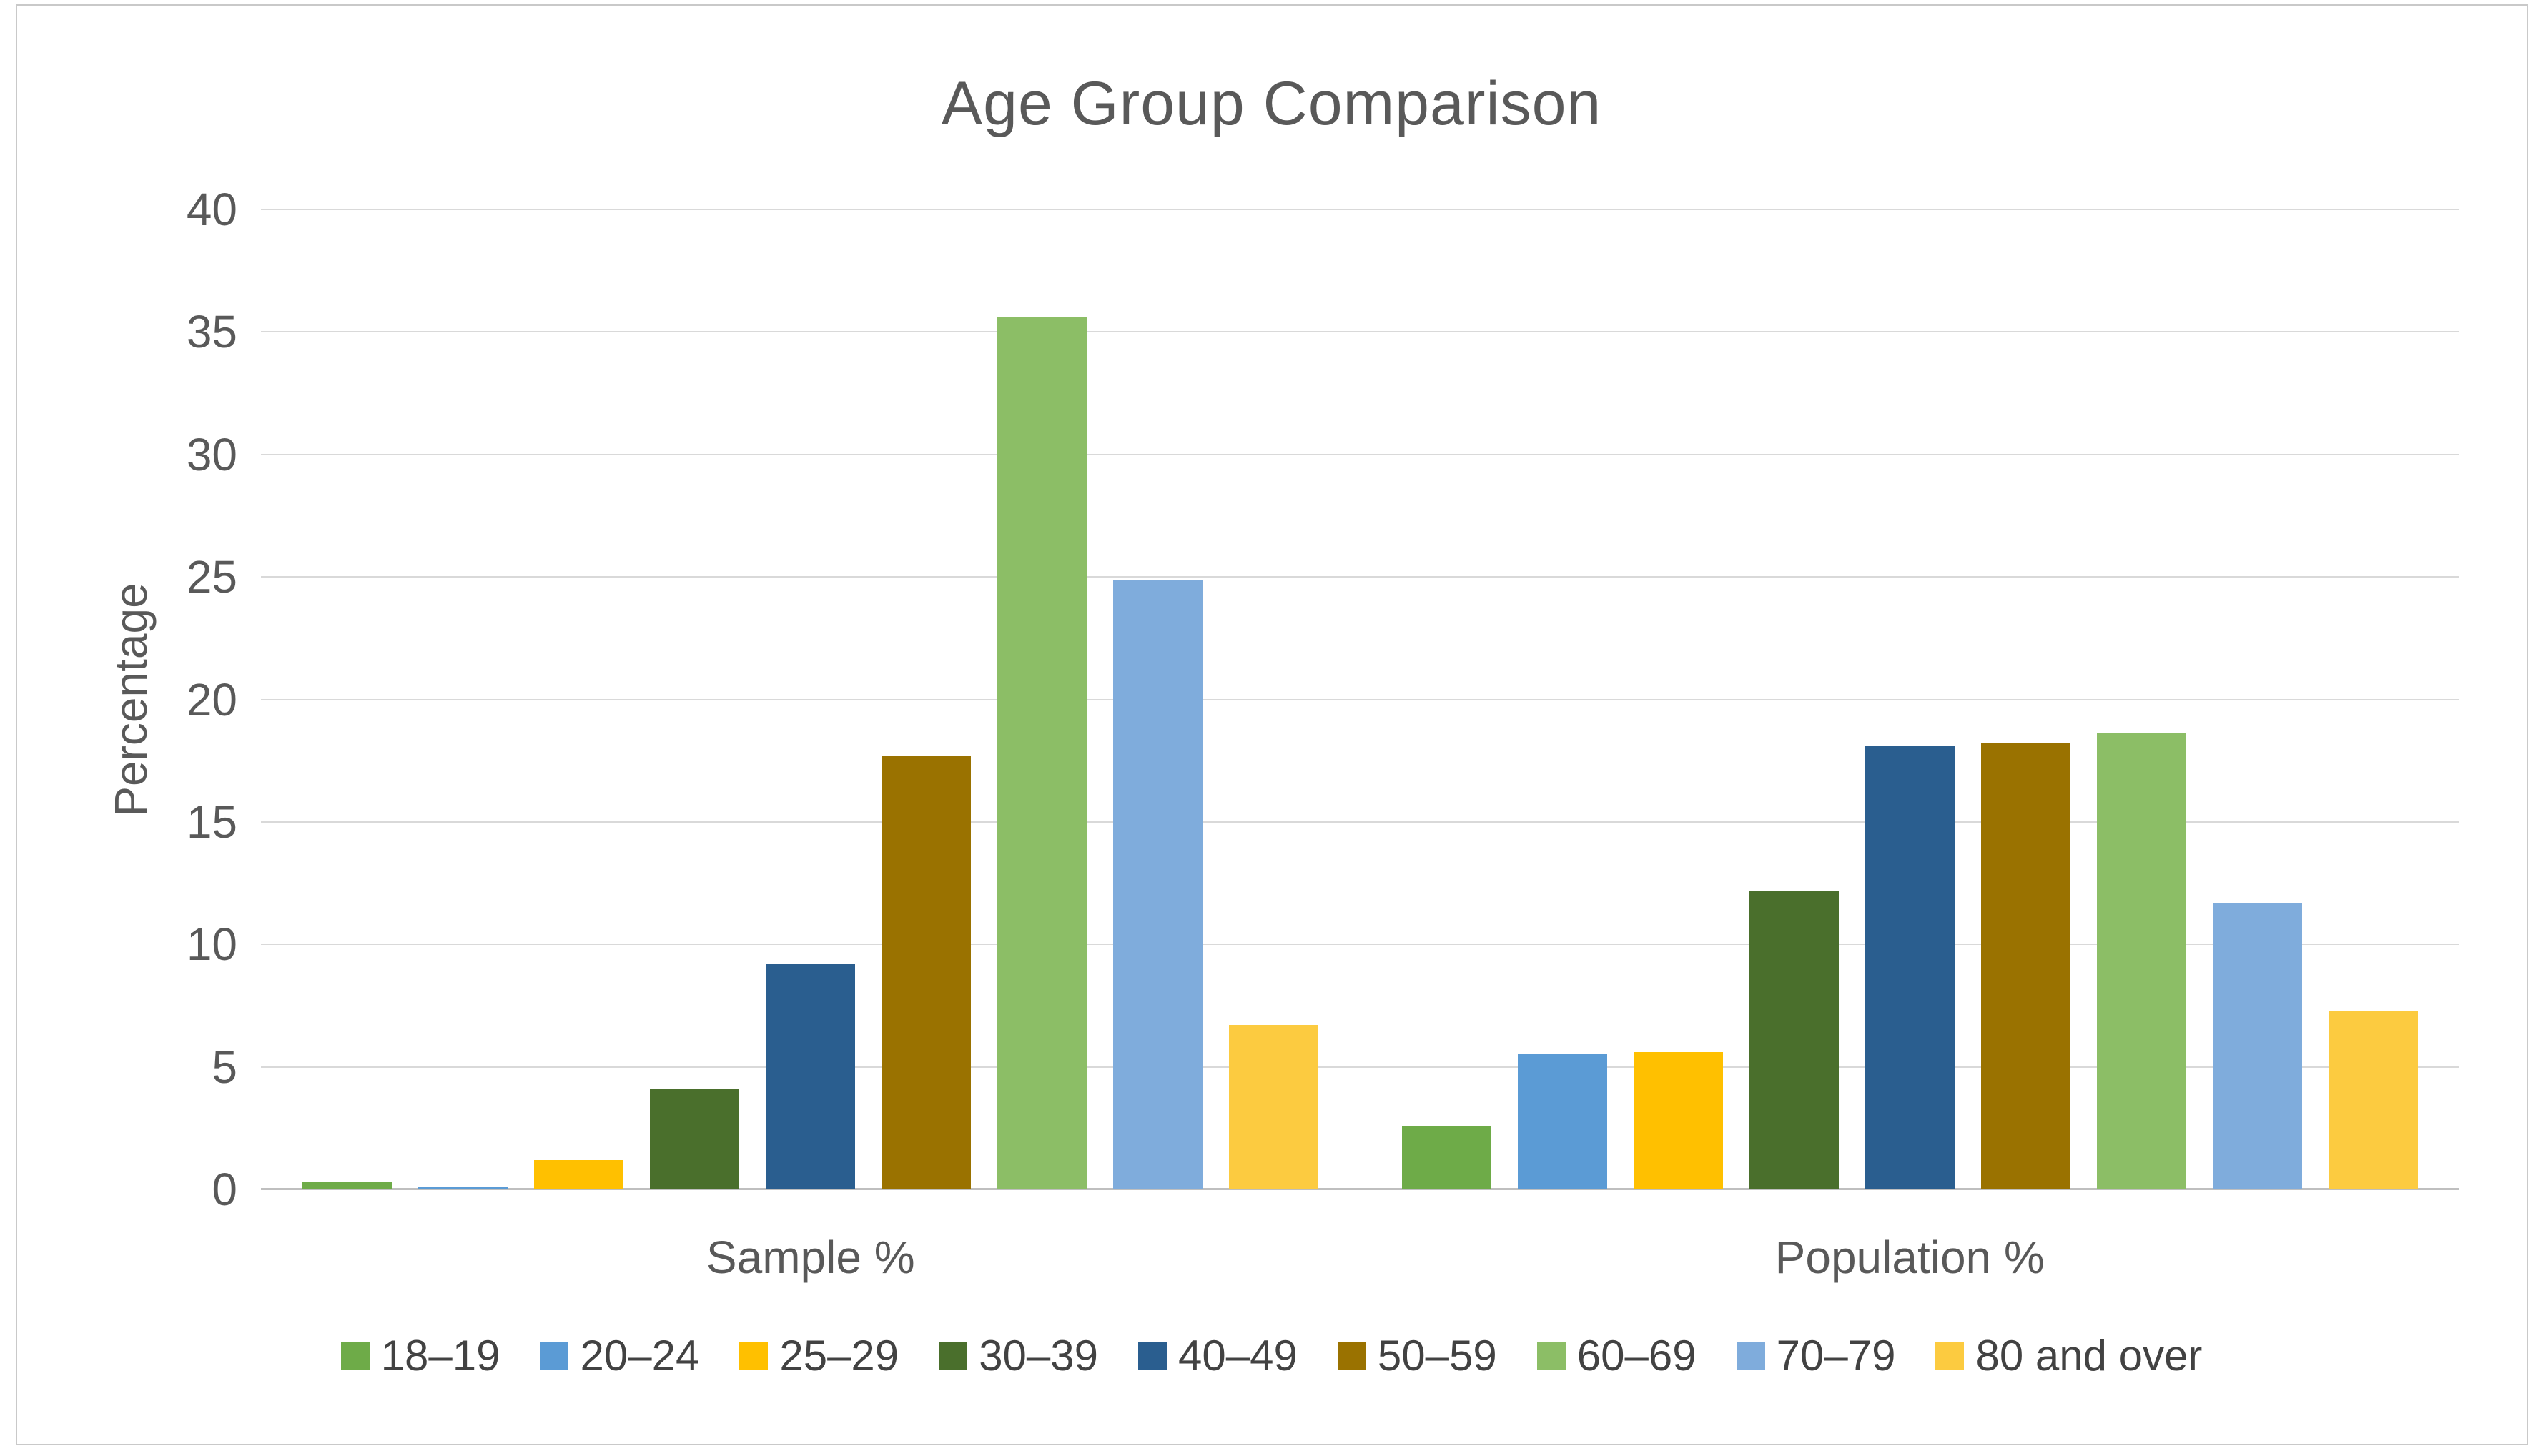 Image resolution: width=2543 pixels, height=1456 pixels. What do you see at coordinates (1437, 1356) in the screenshot?
I see `legend-label: 50–59` at bounding box center [1437, 1356].